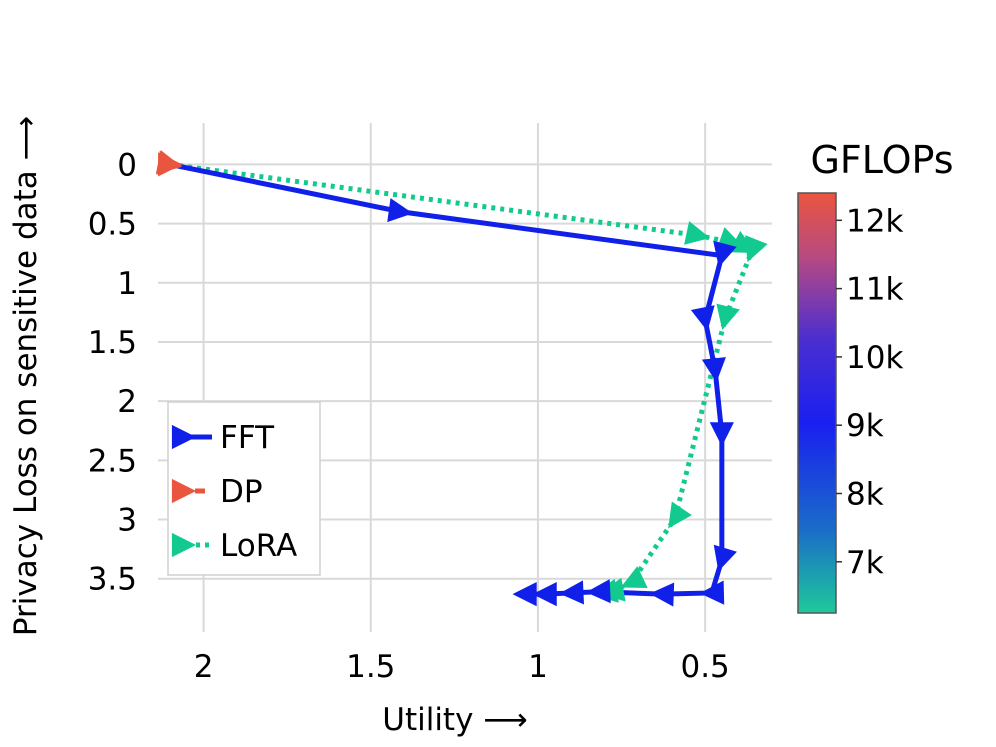 Image resolution: width=996 pixels, height=747 pixels. What do you see at coordinates (127, 284) in the screenshot?
I see `y-tick-label: 1` at bounding box center [127, 284].